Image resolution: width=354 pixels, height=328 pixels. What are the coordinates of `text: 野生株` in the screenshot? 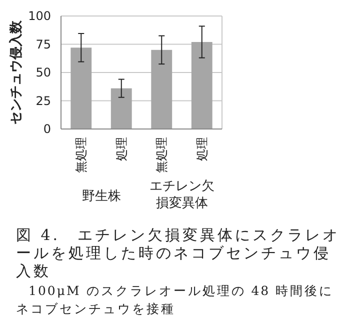 It's located at (101, 196).